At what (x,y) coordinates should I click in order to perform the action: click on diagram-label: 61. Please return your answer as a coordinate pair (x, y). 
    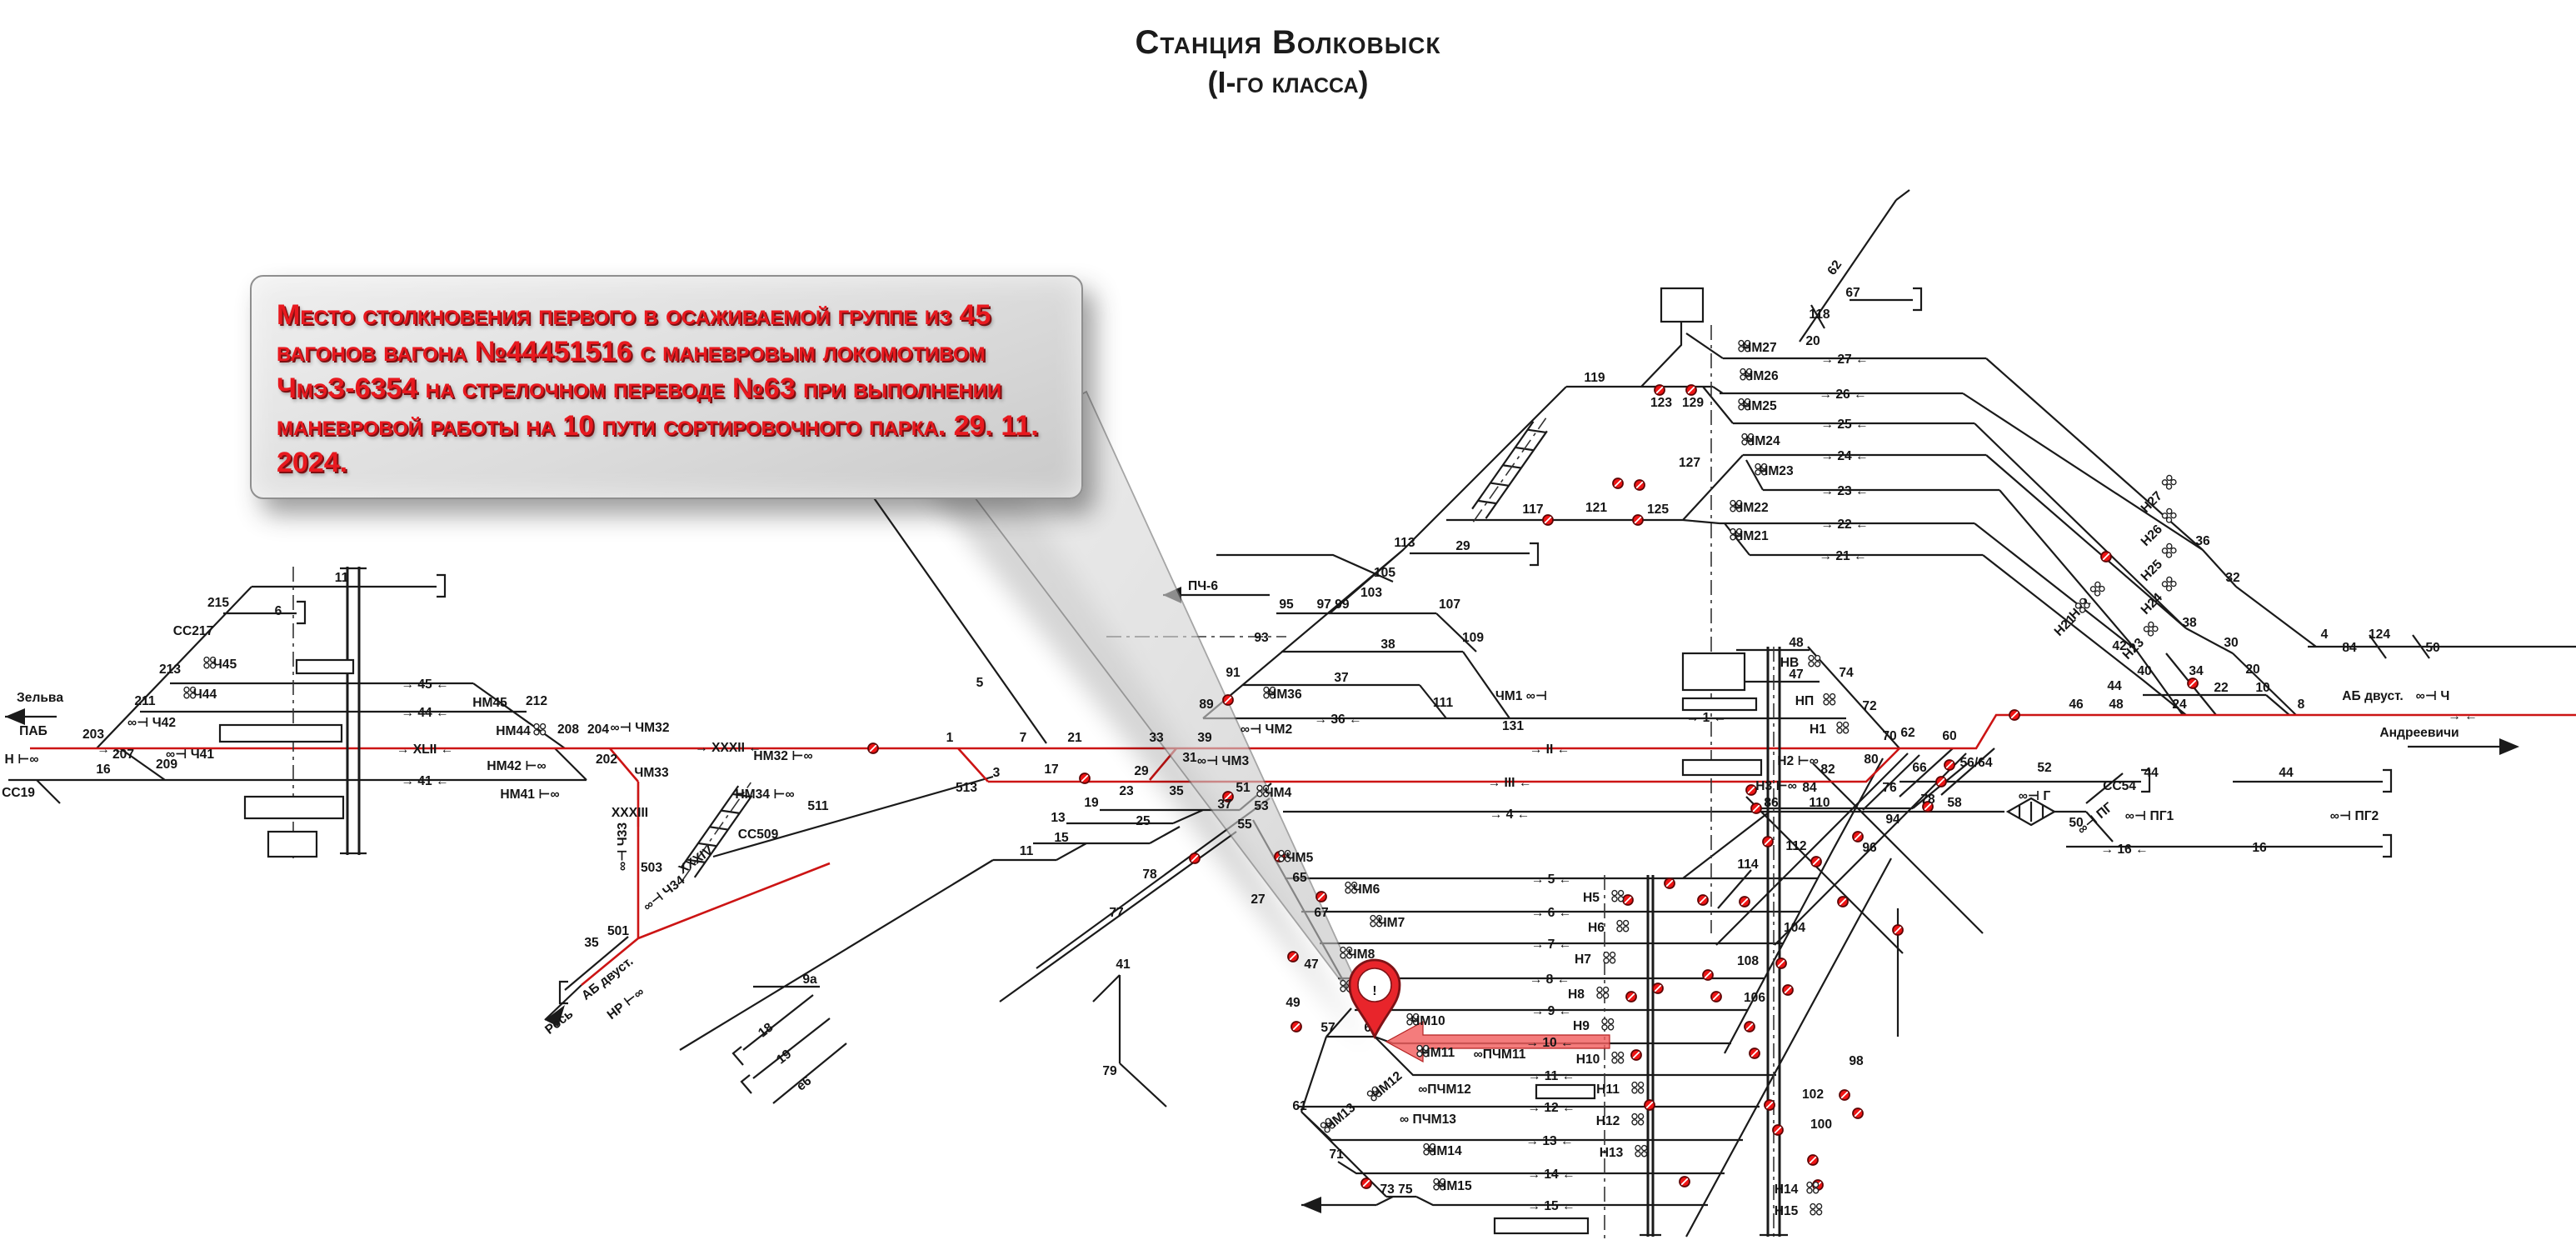
    Looking at the image, I should click on (1299, 1106).